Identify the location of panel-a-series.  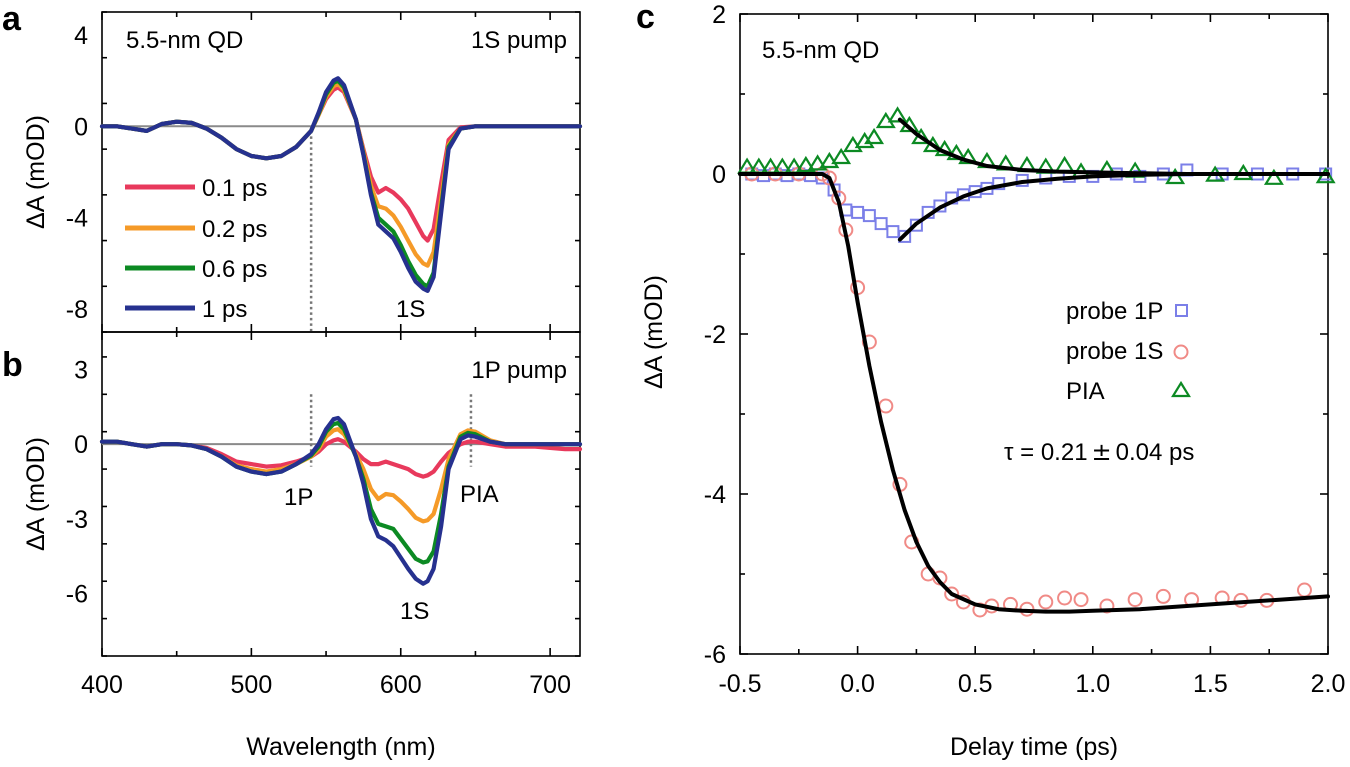
(341, 184).